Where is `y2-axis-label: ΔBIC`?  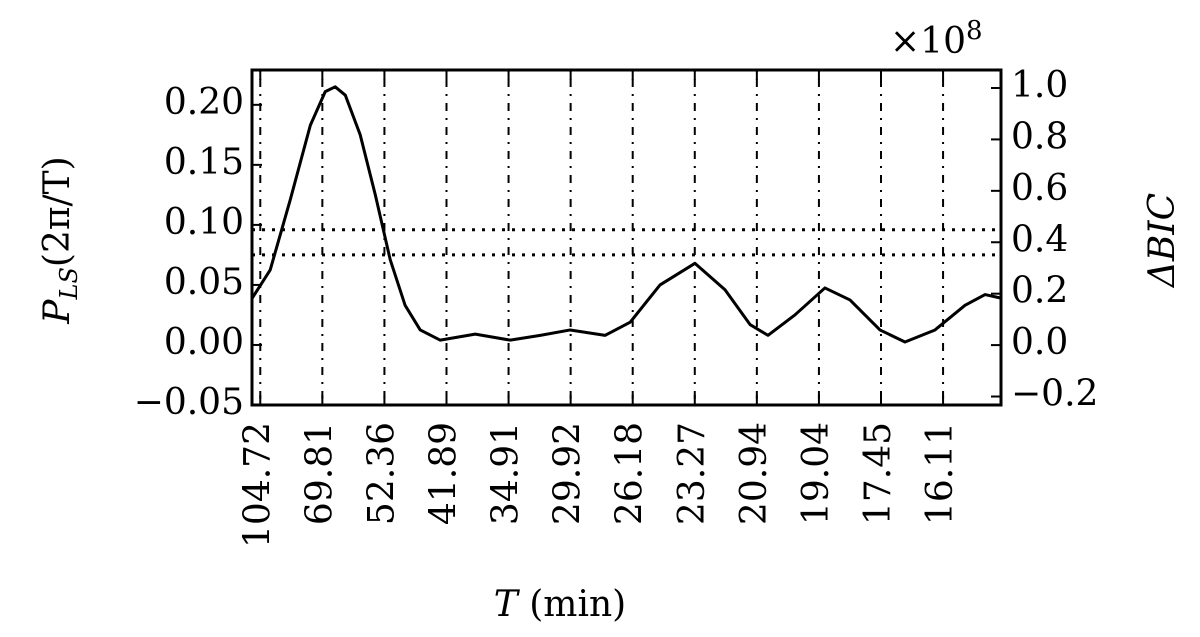
y2-axis-label: ΔBIC is located at coordinates (1162, 241).